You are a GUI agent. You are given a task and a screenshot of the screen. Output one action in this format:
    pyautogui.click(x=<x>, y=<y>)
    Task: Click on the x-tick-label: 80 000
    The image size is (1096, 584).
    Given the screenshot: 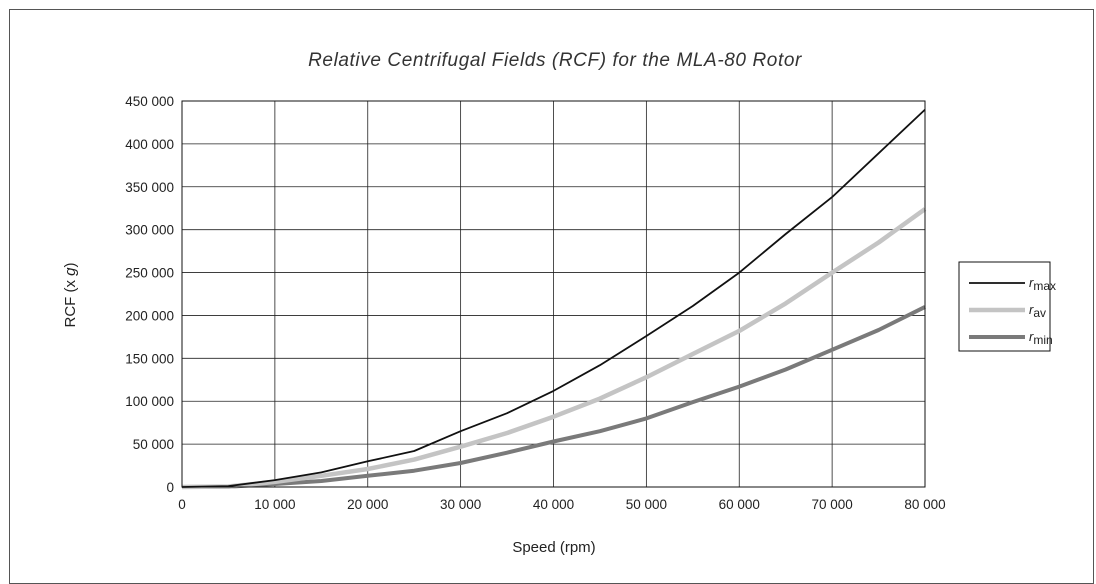 What is the action you would take?
    pyautogui.click(x=924, y=504)
    